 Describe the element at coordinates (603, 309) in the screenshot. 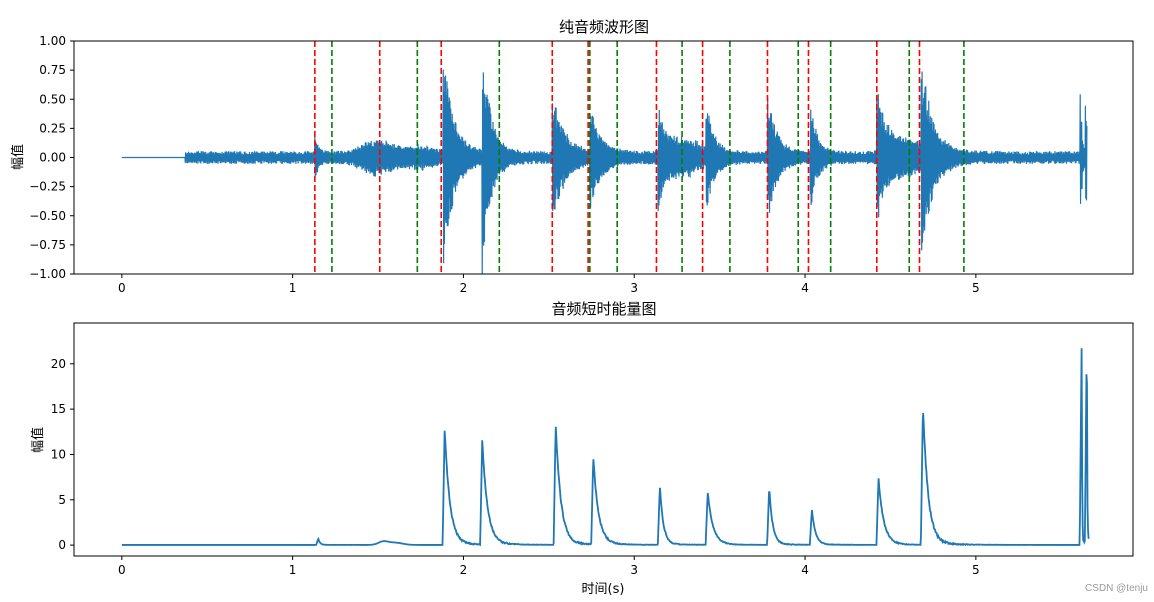

I see `energy-title: 音频短时能量图` at that location.